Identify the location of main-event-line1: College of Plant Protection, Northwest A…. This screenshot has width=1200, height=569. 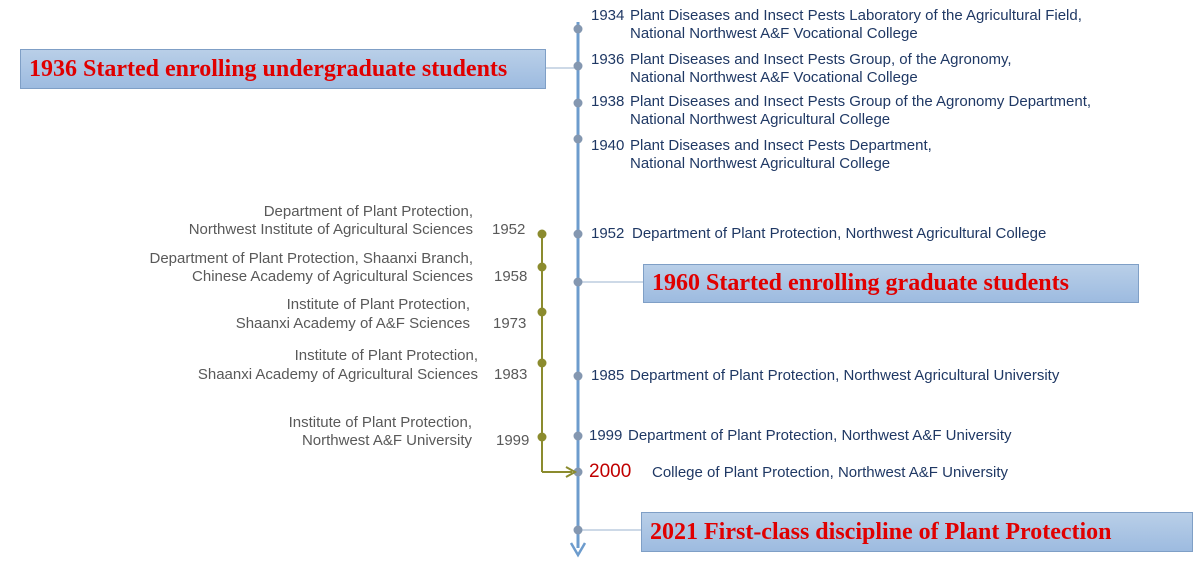
(830, 472).